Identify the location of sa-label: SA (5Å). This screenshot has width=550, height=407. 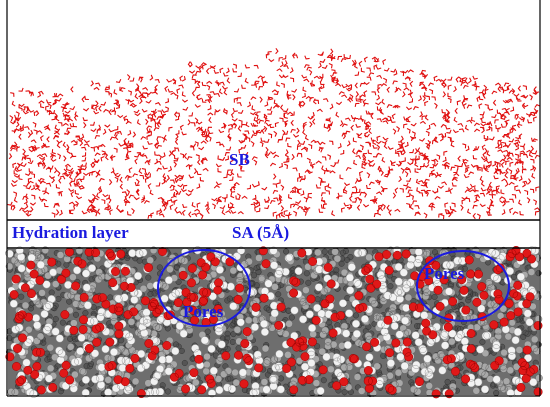
(260, 232).